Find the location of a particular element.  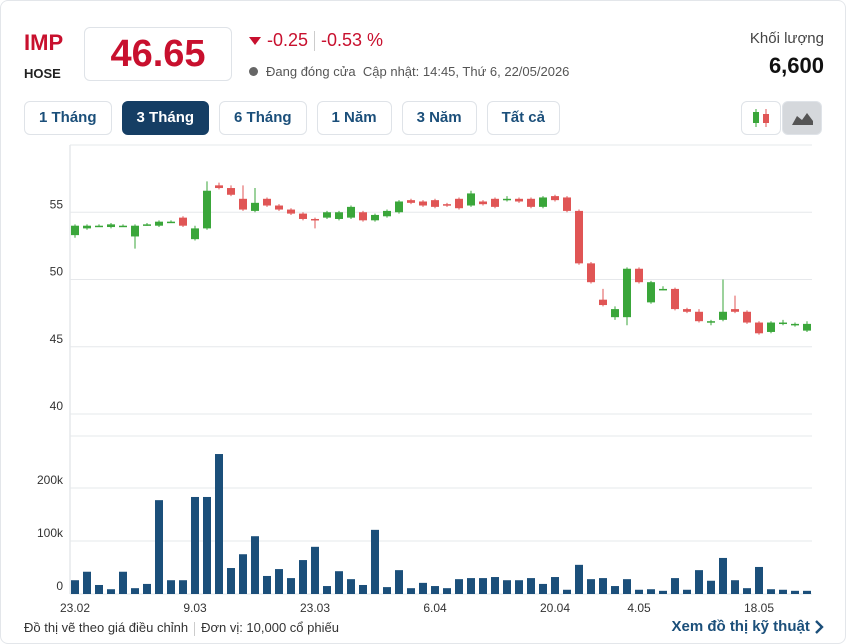

volume-label: Khối lượng is located at coordinates (786, 38).